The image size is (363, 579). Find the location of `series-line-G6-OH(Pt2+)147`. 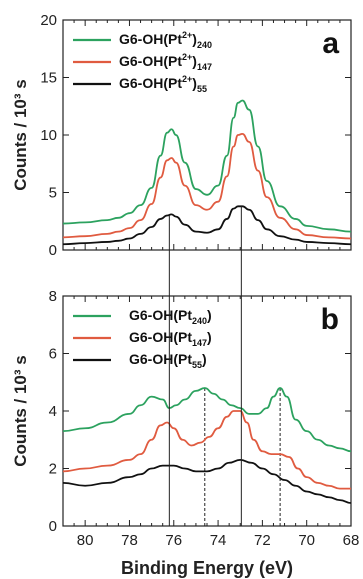

series-line-G6-OH(Pt2+)147 is located at coordinates (207, 186).